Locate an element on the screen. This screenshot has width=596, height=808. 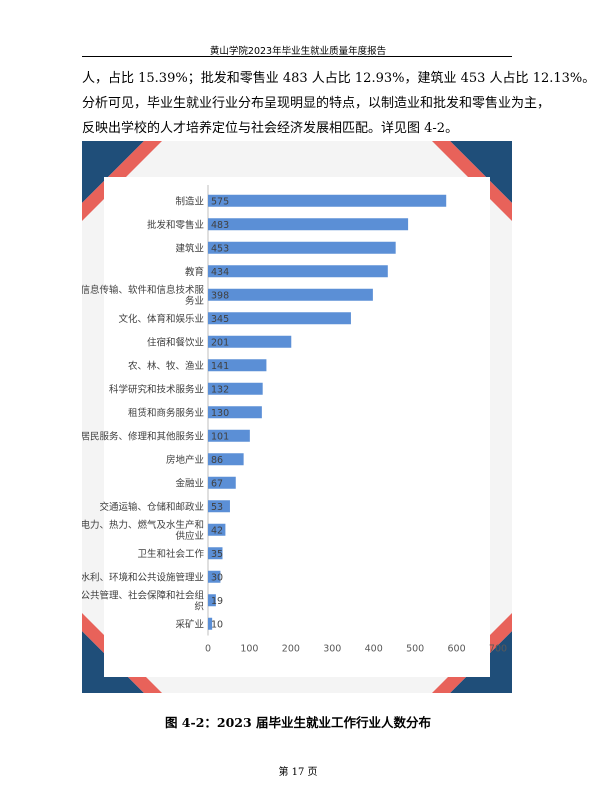
category-label: 水利、环境和公共设施管理业 is located at coordinates (143, 577).